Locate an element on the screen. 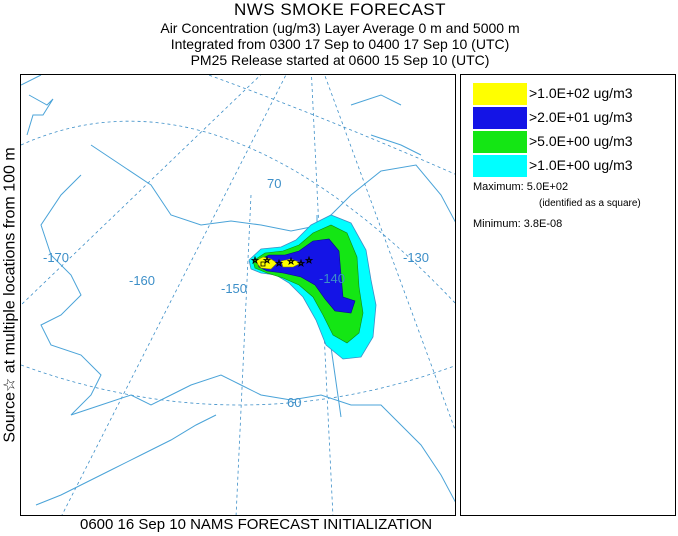 The image size is (678, 536). lat-80-line is located at coordinates (331, 125).